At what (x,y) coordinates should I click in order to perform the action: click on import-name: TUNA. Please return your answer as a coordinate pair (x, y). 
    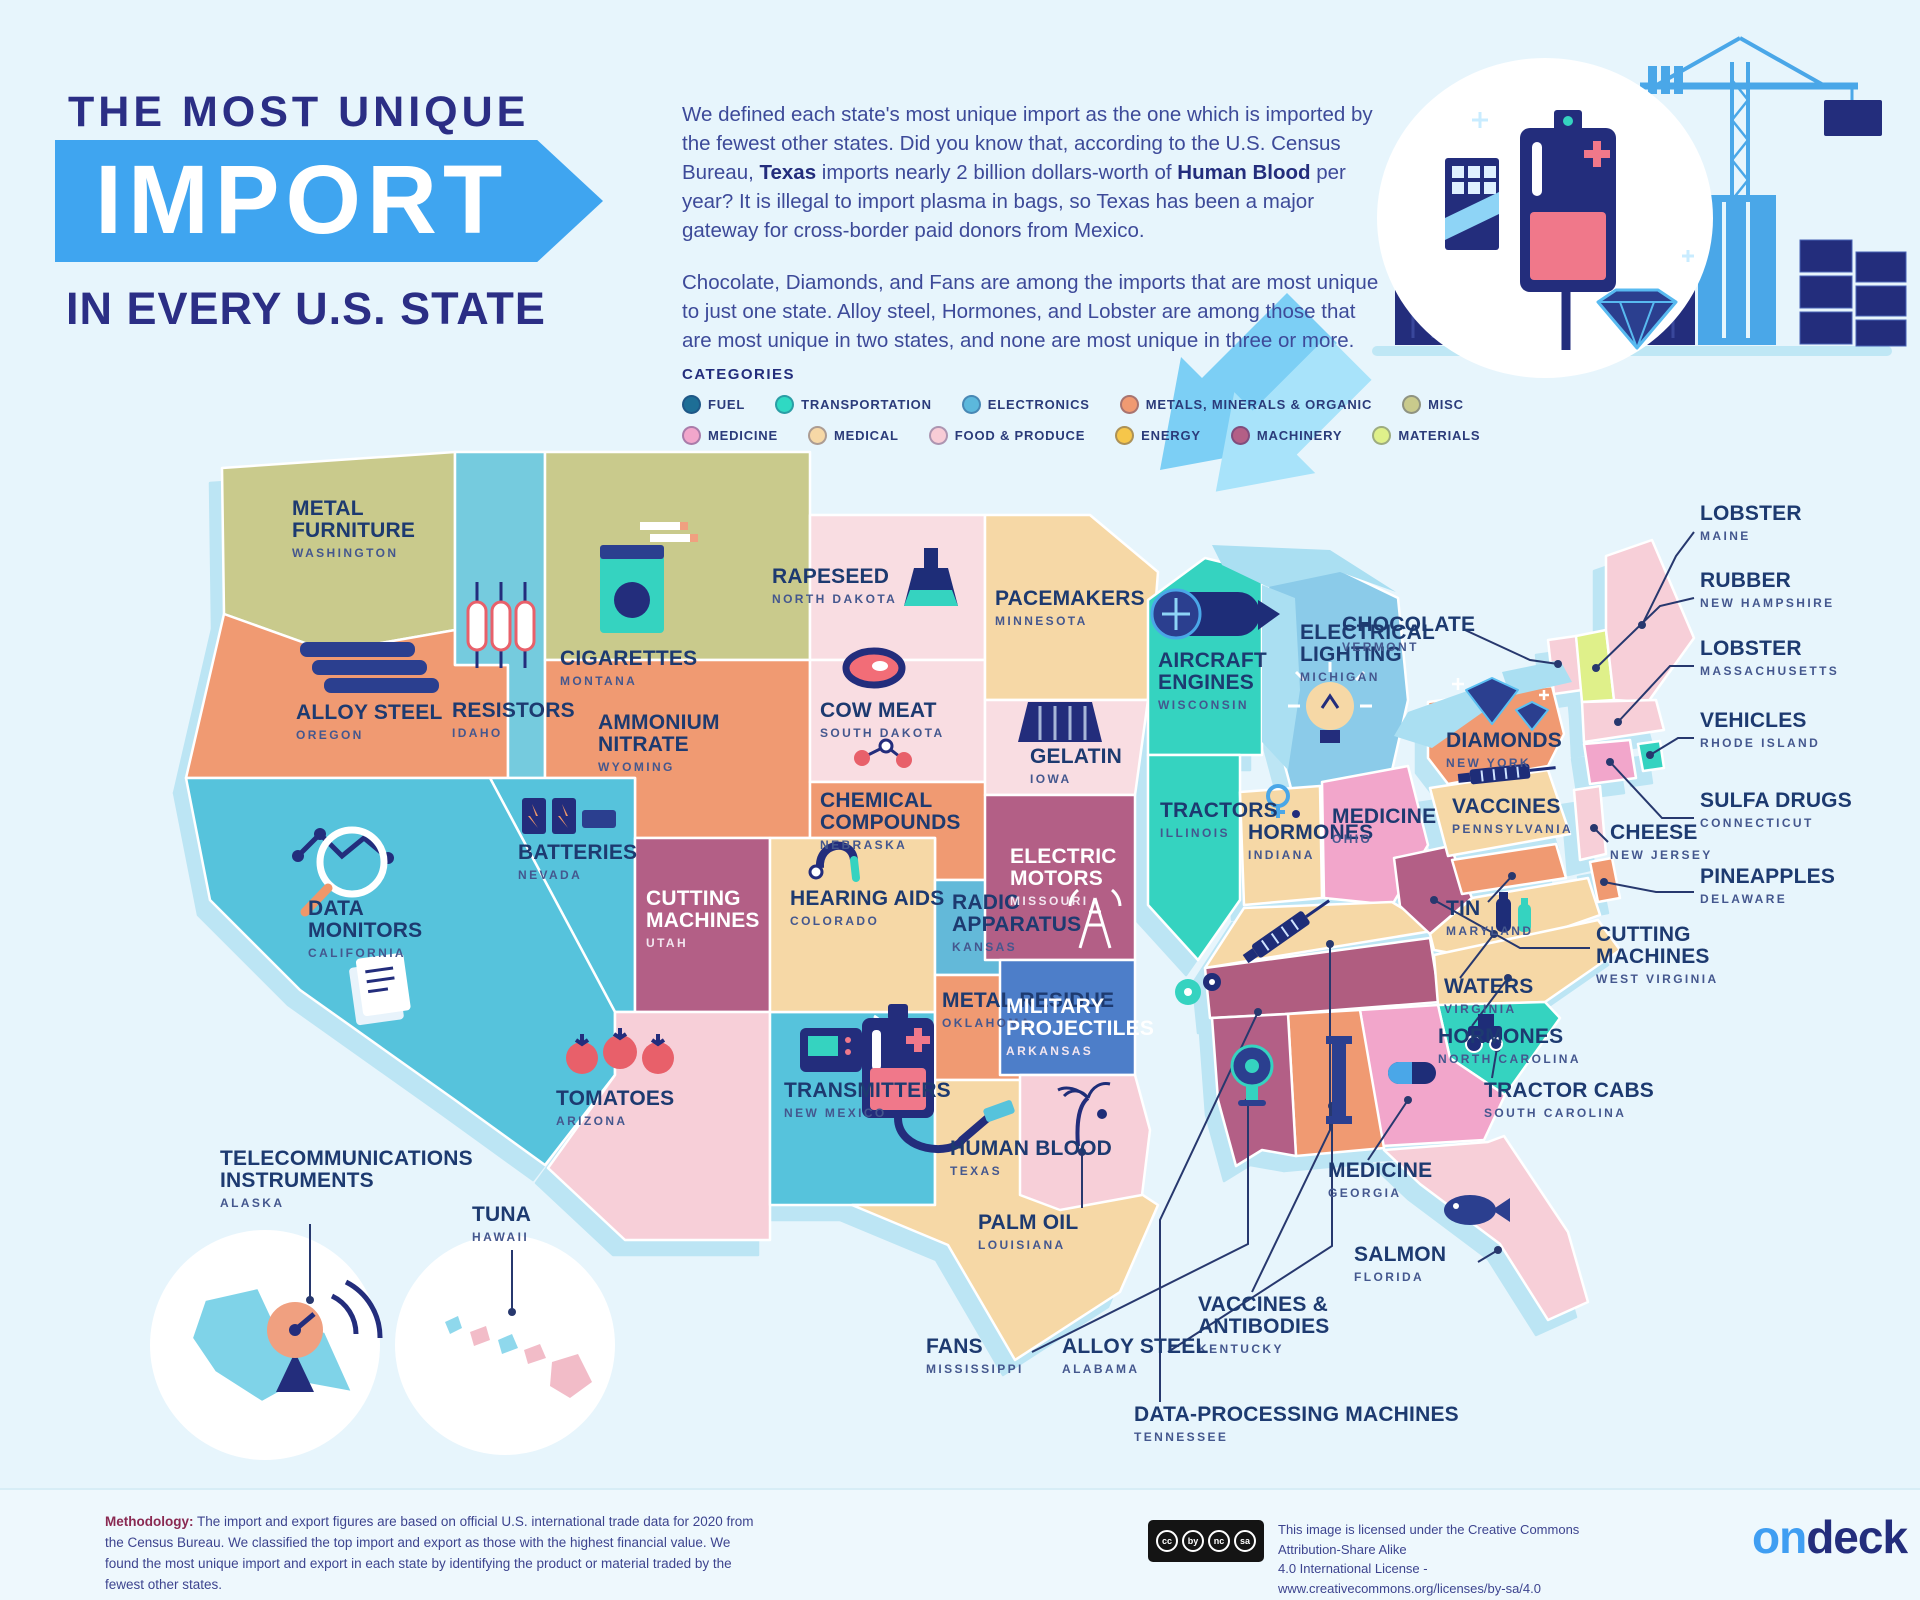
    Looking at the image, I should click on (502, 1214).